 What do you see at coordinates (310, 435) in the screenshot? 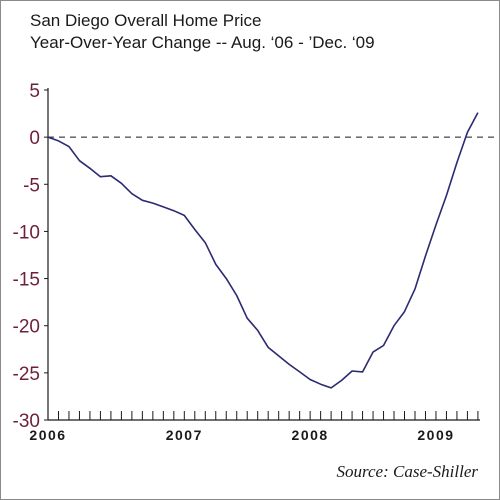
I see `x-tick-label: 2008` at bounding box center [310, 435].